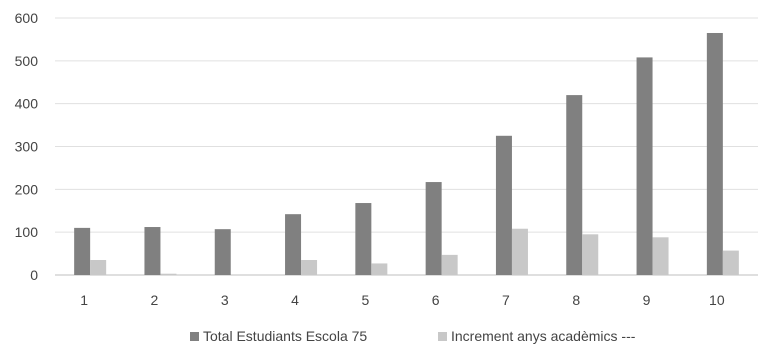 Image resolution: width=773 pixels, height=348 pixels. I want to click on legend-label: Increment anys acadèmics ---, so click(543, 336).